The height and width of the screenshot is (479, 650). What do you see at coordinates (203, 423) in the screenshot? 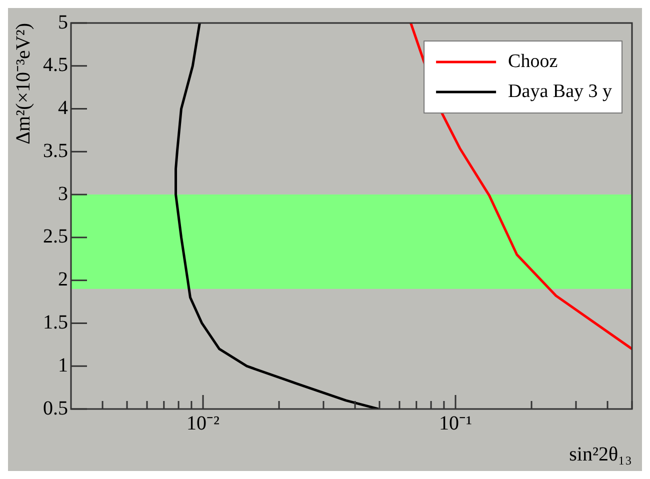
I see `x-tick-label: 10⁻²` at bounding box center [203, 423].